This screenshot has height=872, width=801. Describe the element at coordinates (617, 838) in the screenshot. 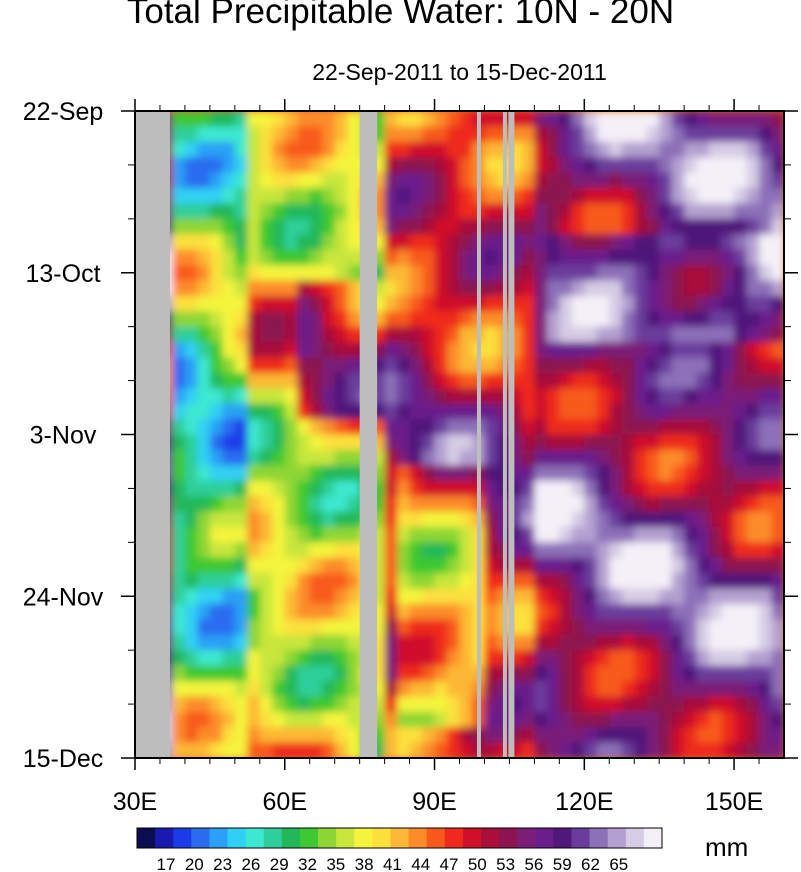

I see `colorbar-swatch` at that location.